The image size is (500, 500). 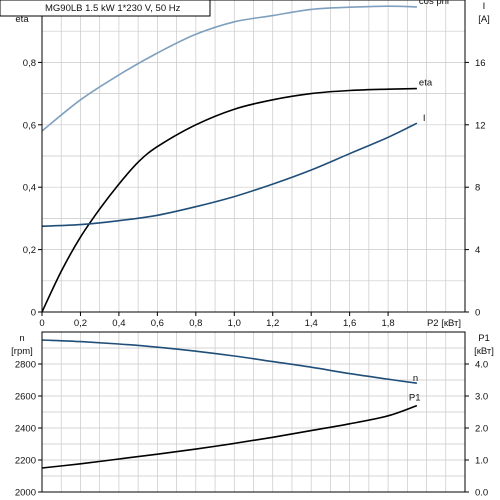 I want to click on y-left-tick-label: 0,8, so click(x=29, y=63).